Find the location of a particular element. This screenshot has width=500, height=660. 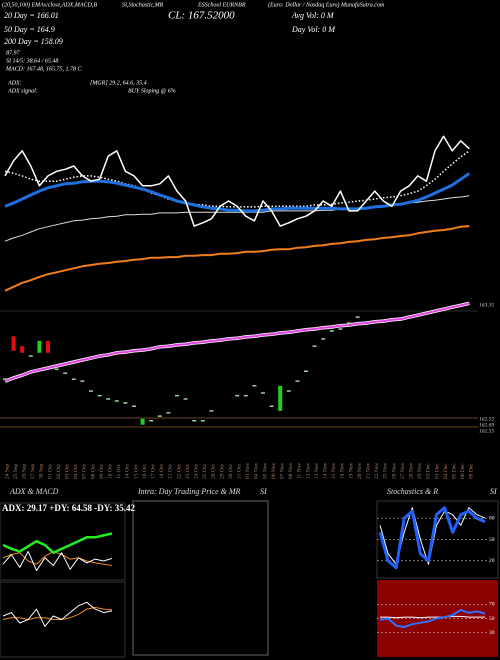

x-tick-label: 21 Oct is located at coordinates (171, 471).